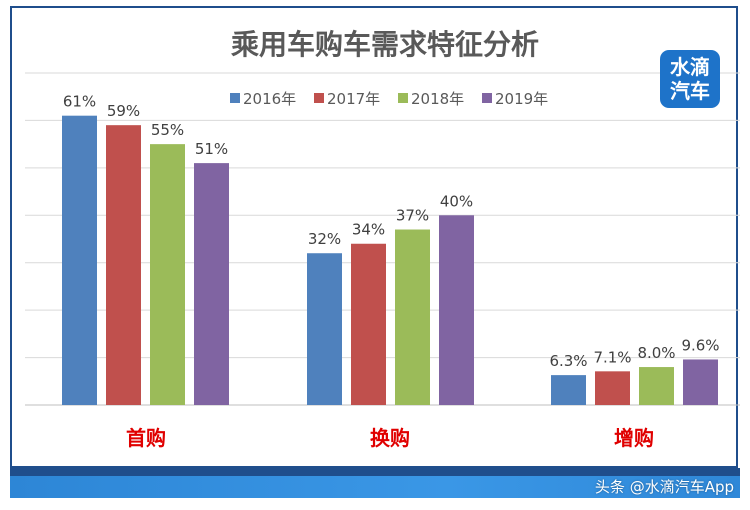  Describe the element at coordinates (211, 149) in the screenshot. I see `data-label: 51%` at that location.